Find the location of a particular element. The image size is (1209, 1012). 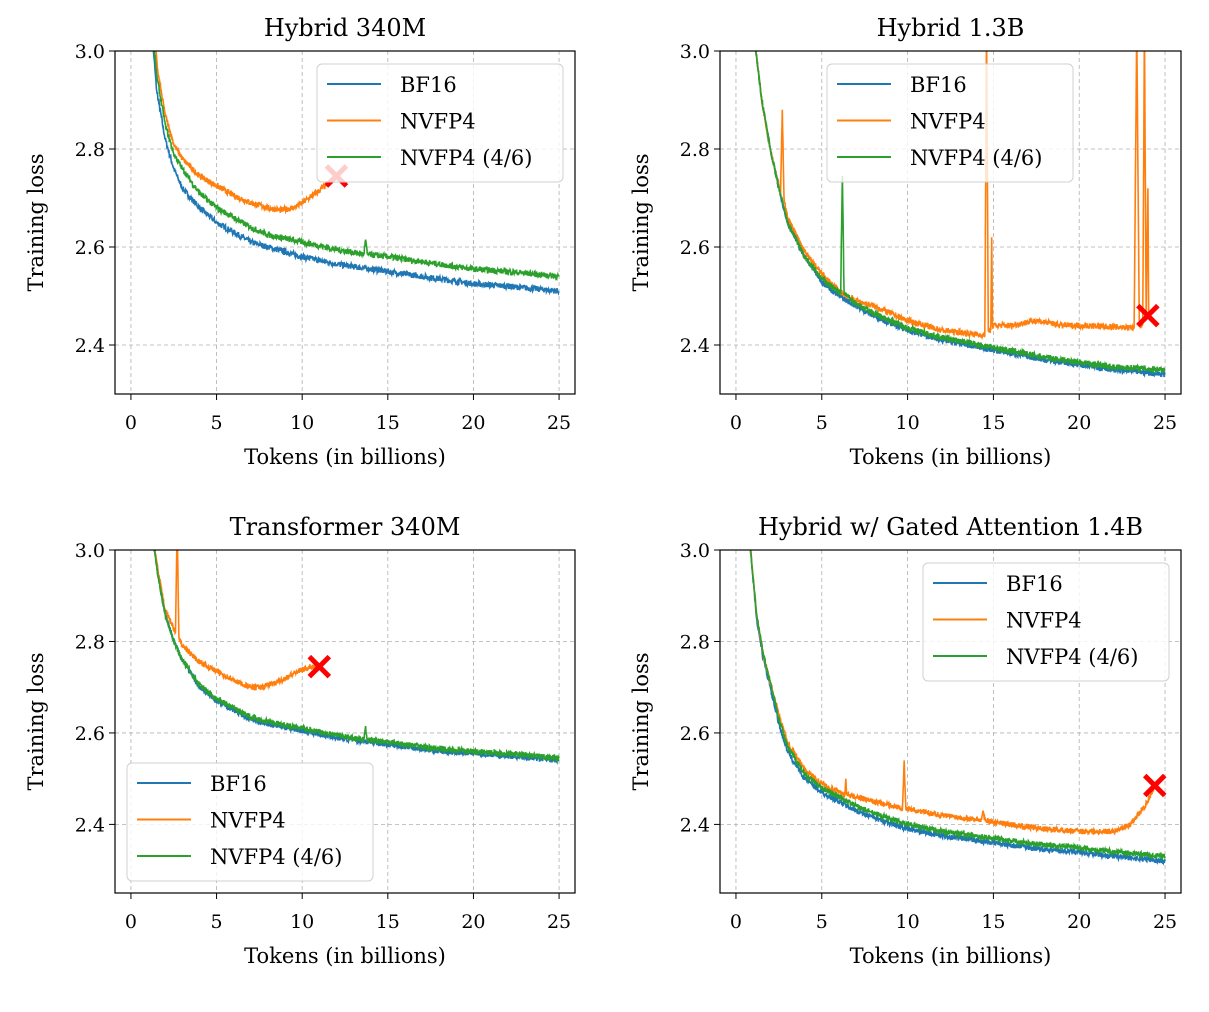

subplot-title: Hybrid 340M is located at coordinates (345, 28).